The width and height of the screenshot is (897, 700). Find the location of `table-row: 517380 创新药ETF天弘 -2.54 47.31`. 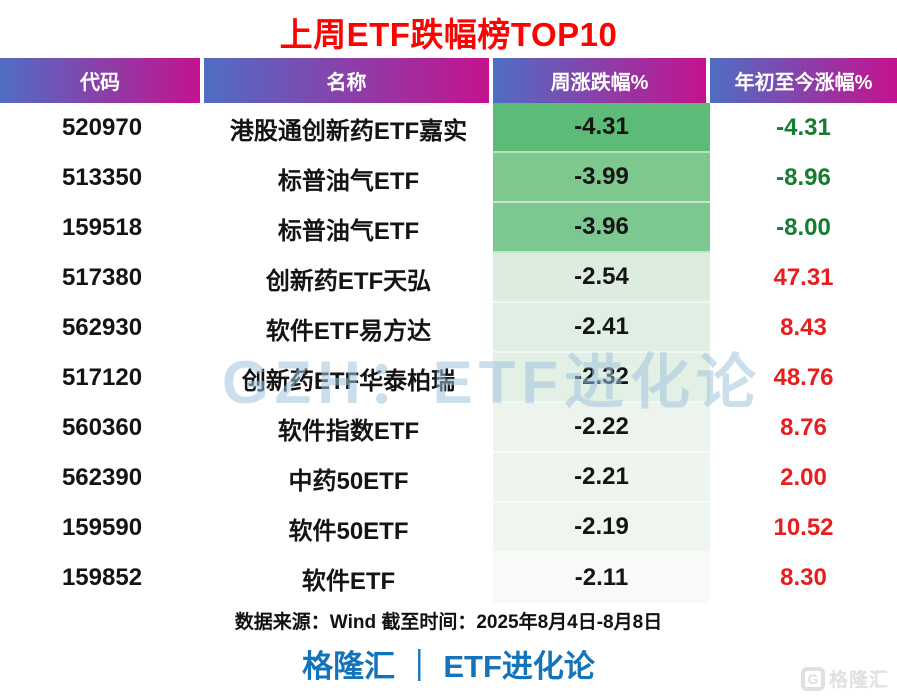

table-row: 517380 创新药ETF天弘 -2.54 47.31 is located at coordinates (448, 278).